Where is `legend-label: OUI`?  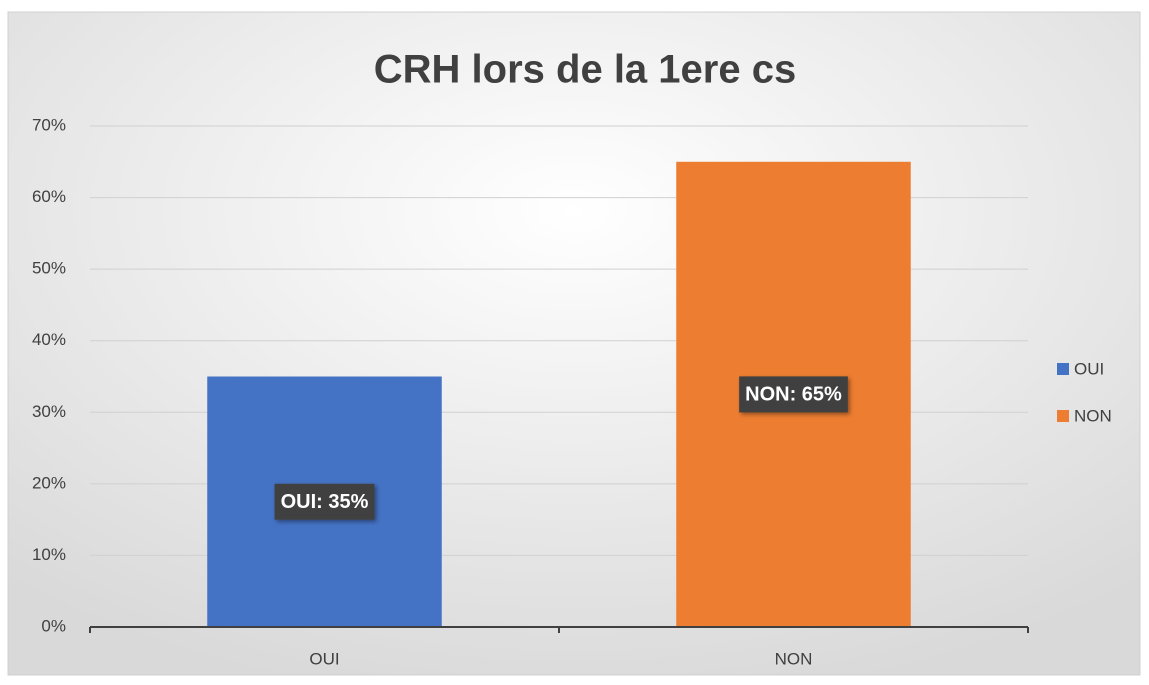
legend-label: OUI is located at coordinates (1089, 368).